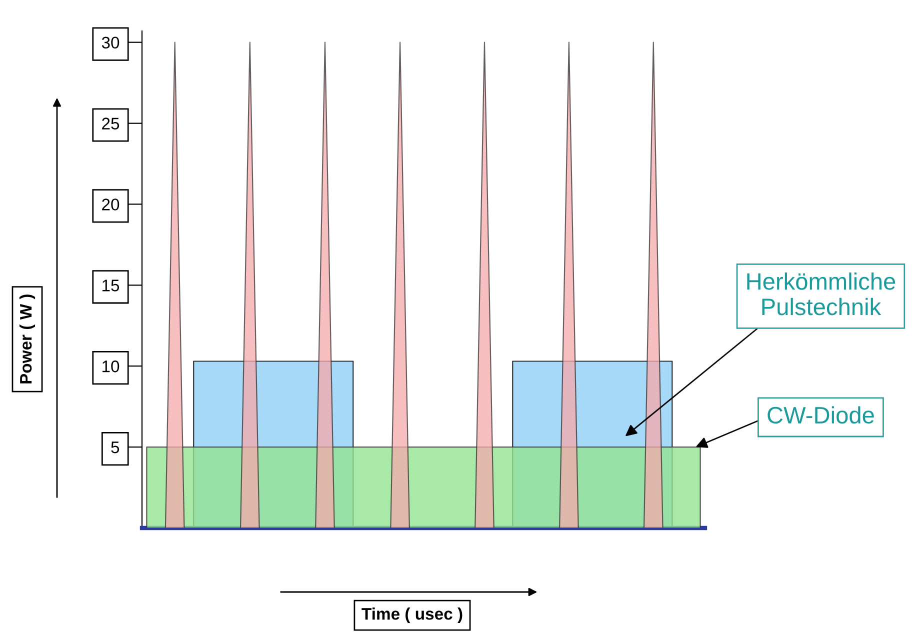  What do you see at coordinates (111, 204) in the screenshot?
I see `y-tick-label: 20` at bounding box center [111, 204].